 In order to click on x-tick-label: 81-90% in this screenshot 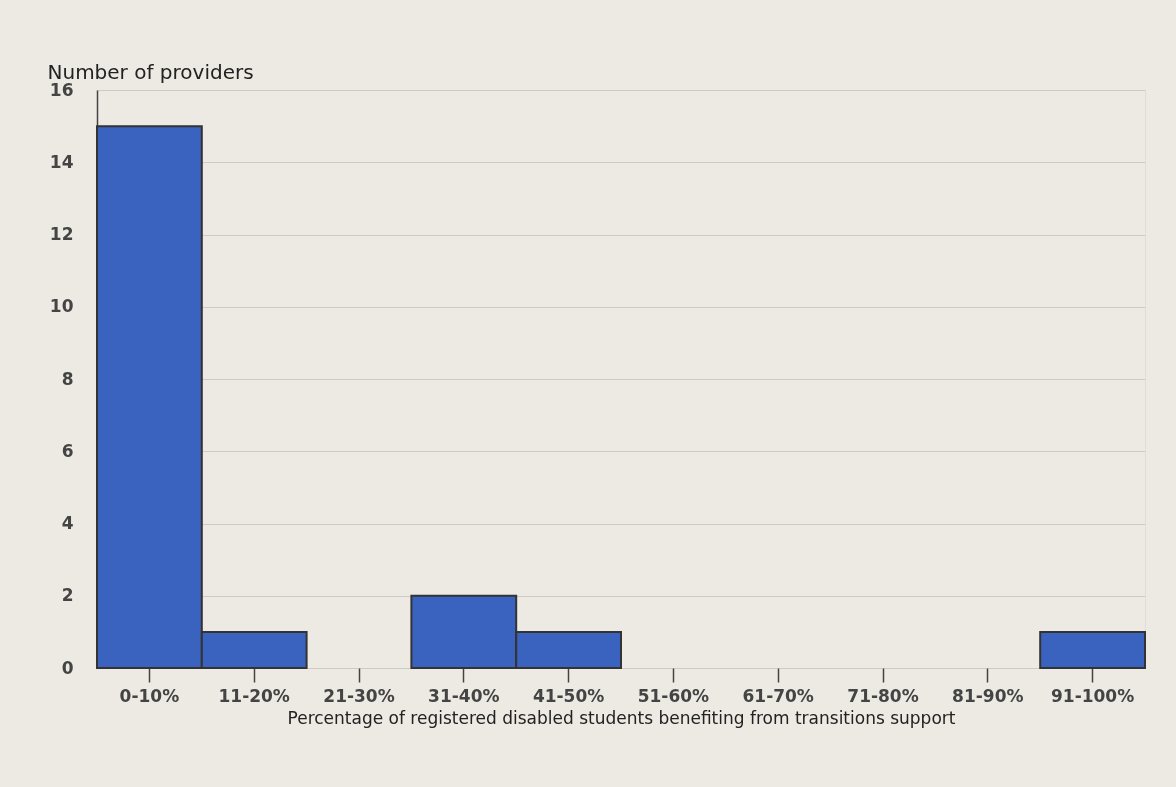, I will do `click(988, 695)`.